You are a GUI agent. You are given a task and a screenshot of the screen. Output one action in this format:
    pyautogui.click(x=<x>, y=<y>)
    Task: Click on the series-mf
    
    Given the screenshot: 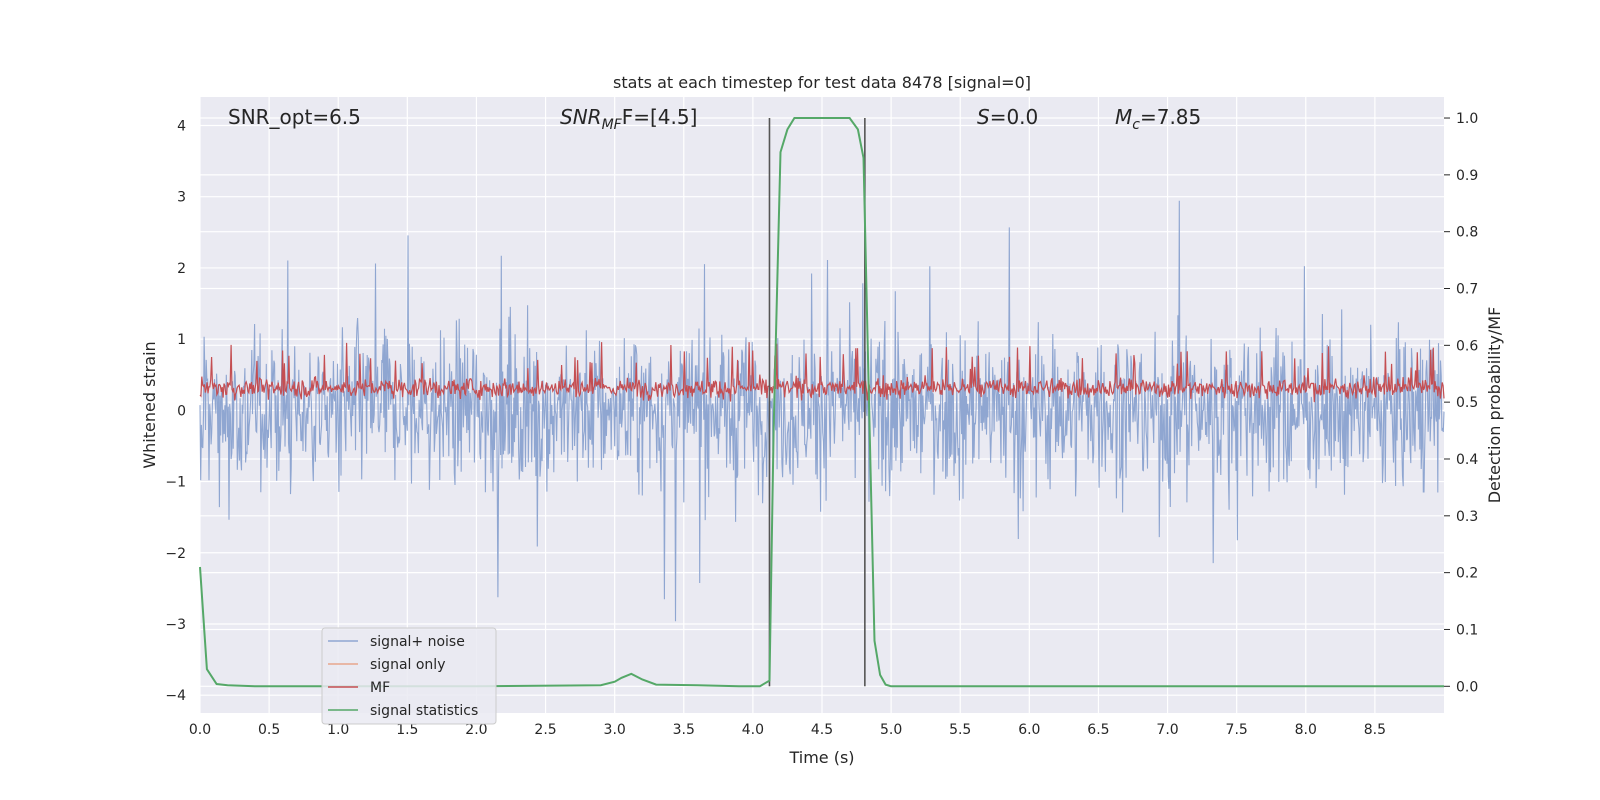 What is the action you would take?
    pyautogui.click(x=822, y=372)
    